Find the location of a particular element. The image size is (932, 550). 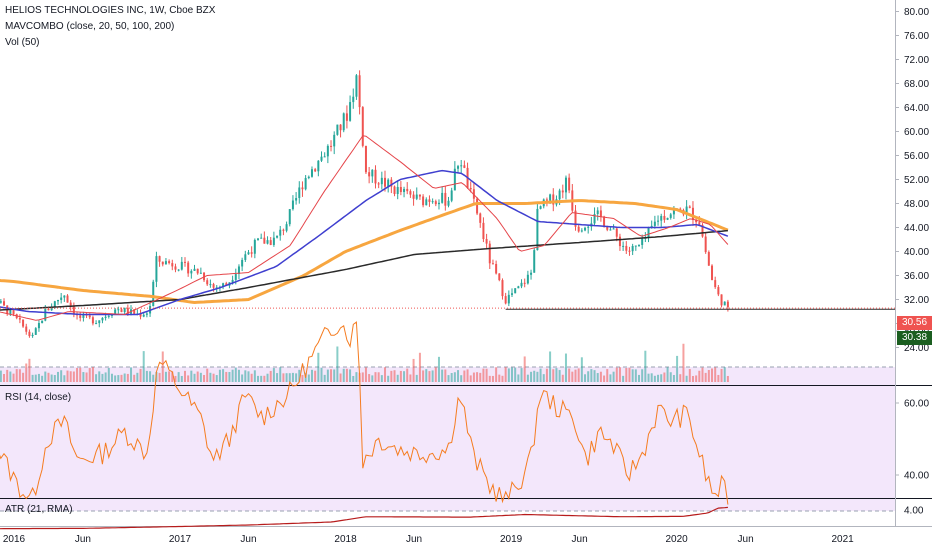

rsi-label: RSI (14, close) is located at coordinates (38, 397).